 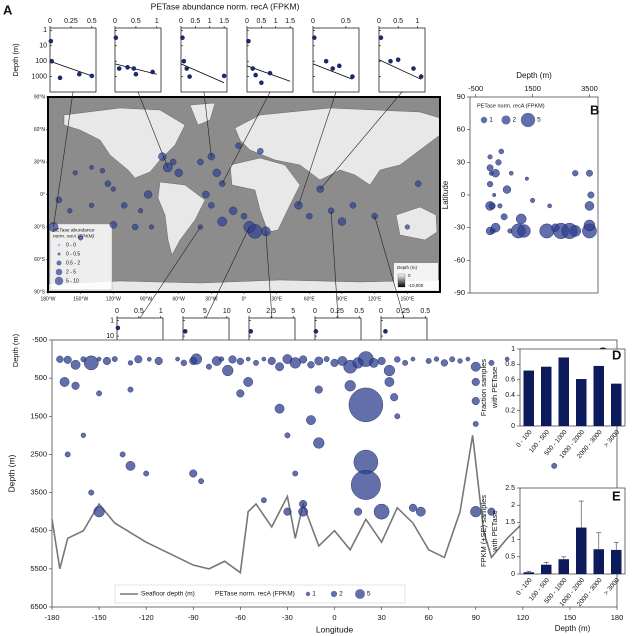 I want to click on legend-label: 2 - 5, so click(x=71, y=272).